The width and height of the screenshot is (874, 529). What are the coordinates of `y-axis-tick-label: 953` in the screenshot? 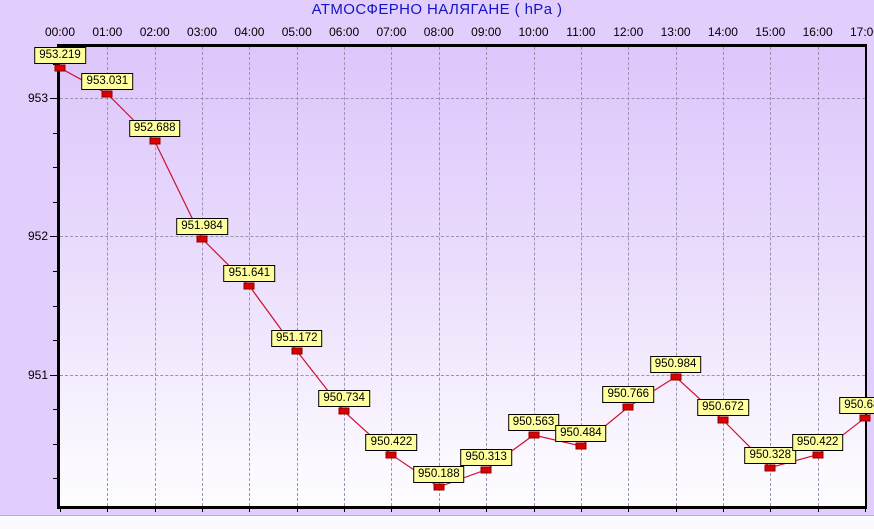 It's located at (37, 98).